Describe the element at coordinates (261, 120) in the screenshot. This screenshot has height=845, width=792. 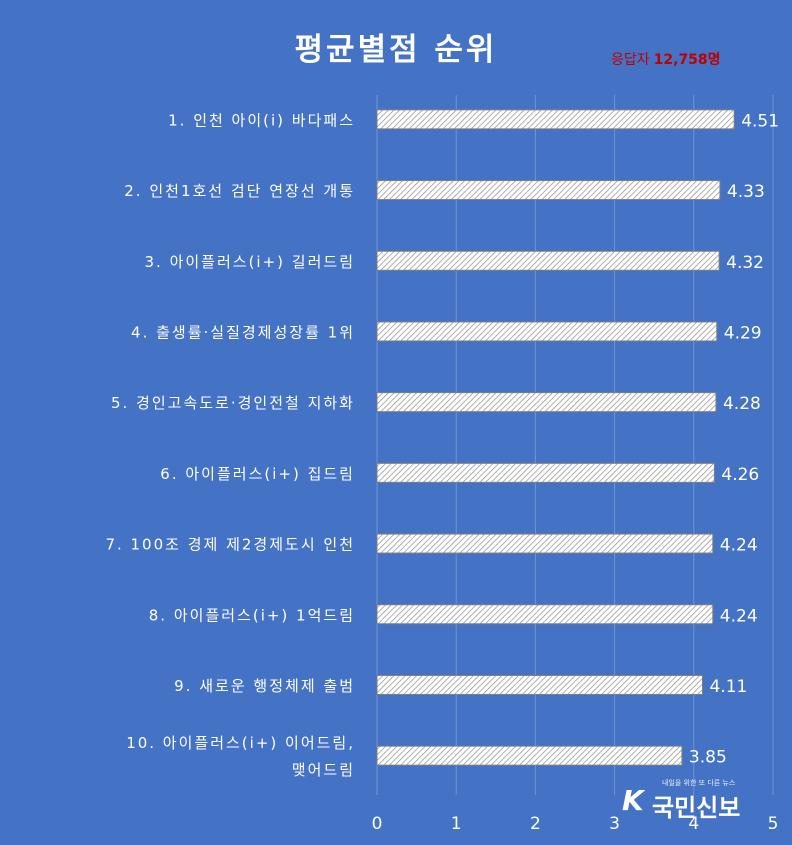
I see `category-label: 1. 인천 아이(i) 바다패스` at that location.